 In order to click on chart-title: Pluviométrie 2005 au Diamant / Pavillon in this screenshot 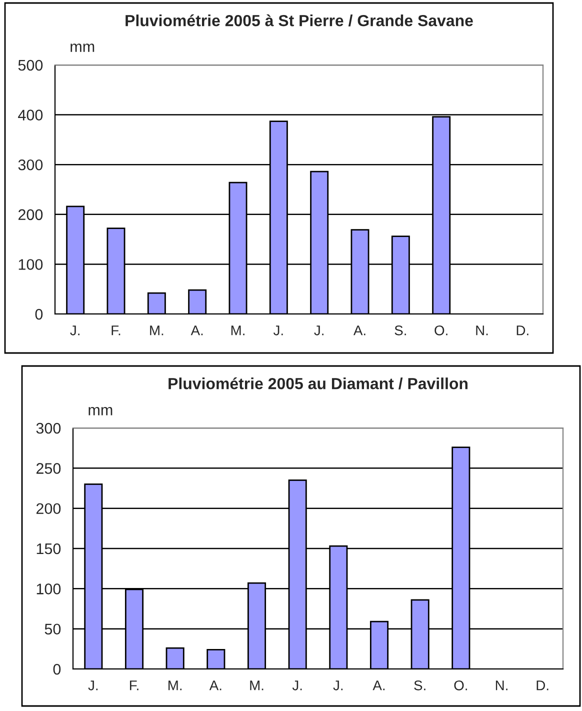, I will do `click(318, 383)`.